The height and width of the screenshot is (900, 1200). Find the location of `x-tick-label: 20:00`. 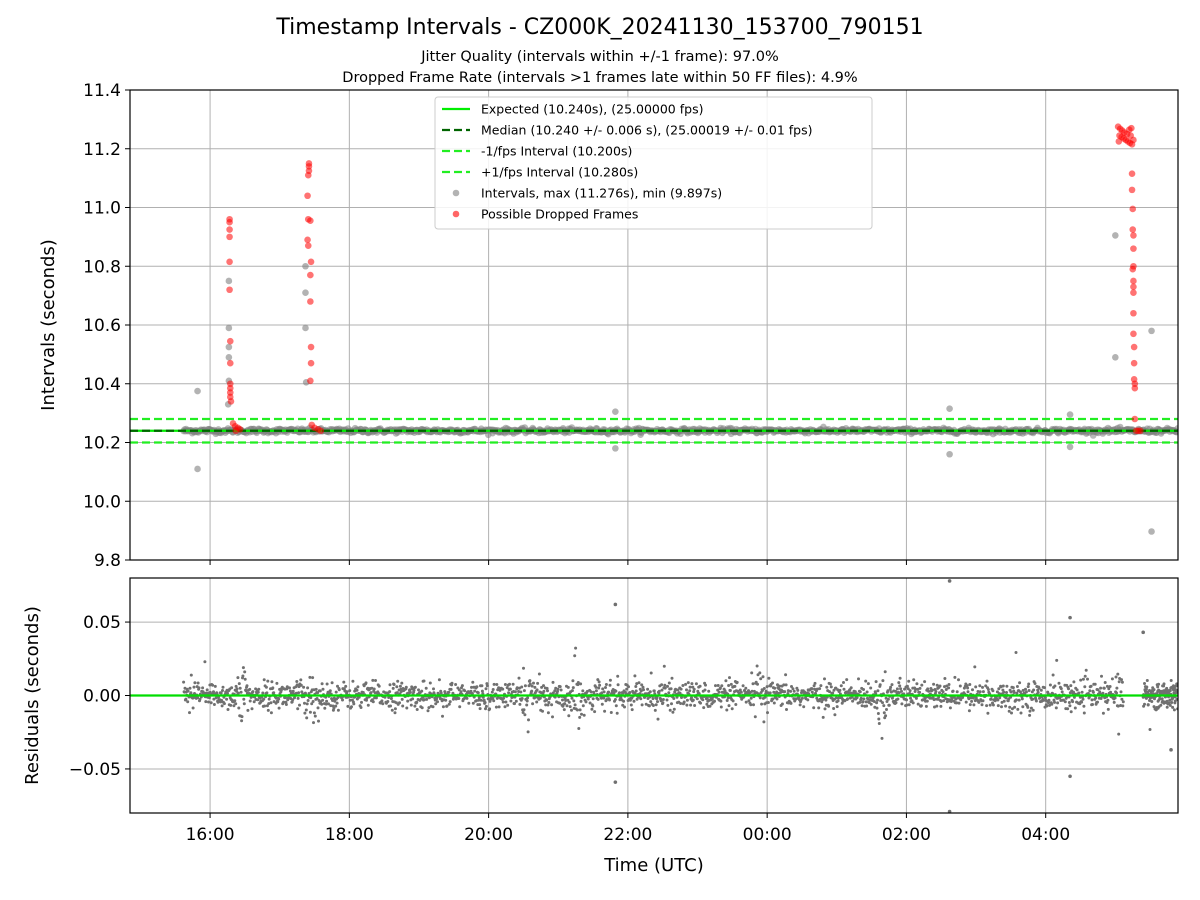

x-tick-label: 20:00 is located at coordinates (488, 835).